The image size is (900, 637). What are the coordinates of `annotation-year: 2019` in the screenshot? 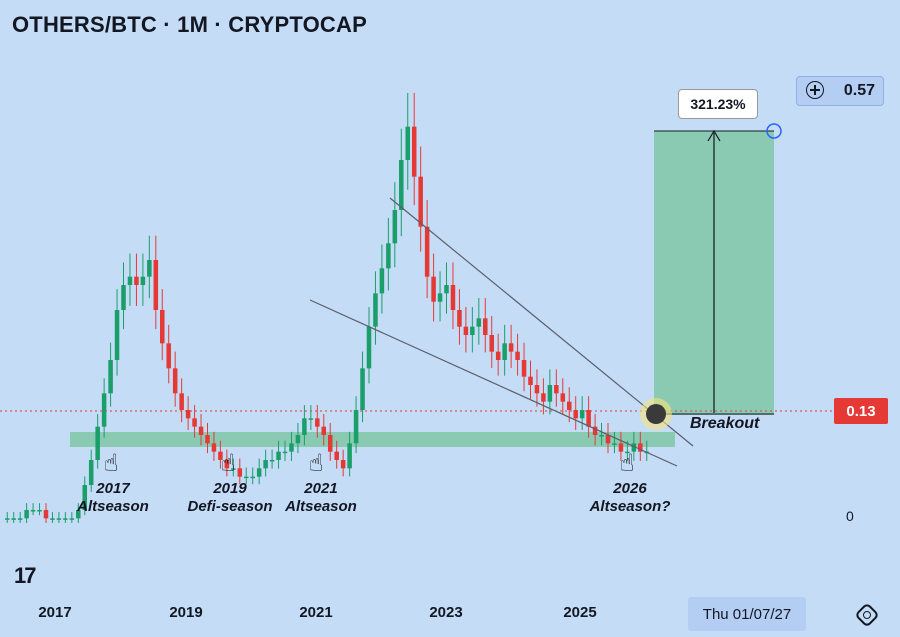 It's located at (230, 488).